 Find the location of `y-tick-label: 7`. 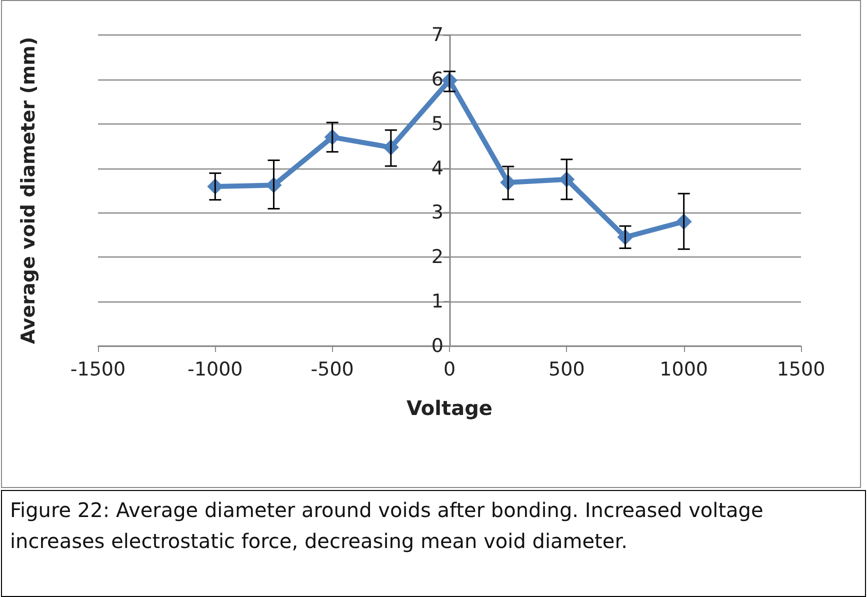

y-tick-label: 7 is located at coordinates (437, 35).